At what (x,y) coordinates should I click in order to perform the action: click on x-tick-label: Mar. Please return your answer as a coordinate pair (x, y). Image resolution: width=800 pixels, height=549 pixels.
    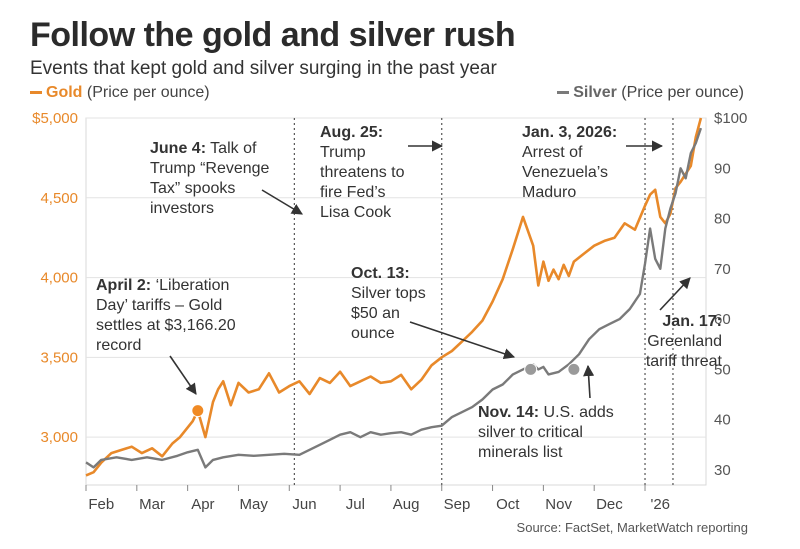
    Looking at the image, I should click on (152, 504).